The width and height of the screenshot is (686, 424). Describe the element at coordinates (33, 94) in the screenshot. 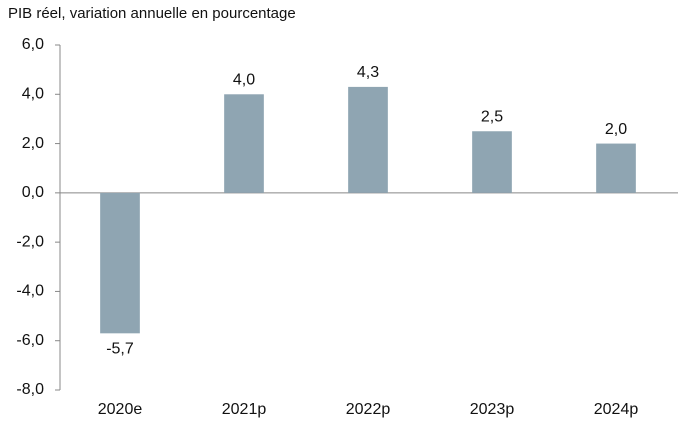

I see `y-tick-label: 4,0` at that location.